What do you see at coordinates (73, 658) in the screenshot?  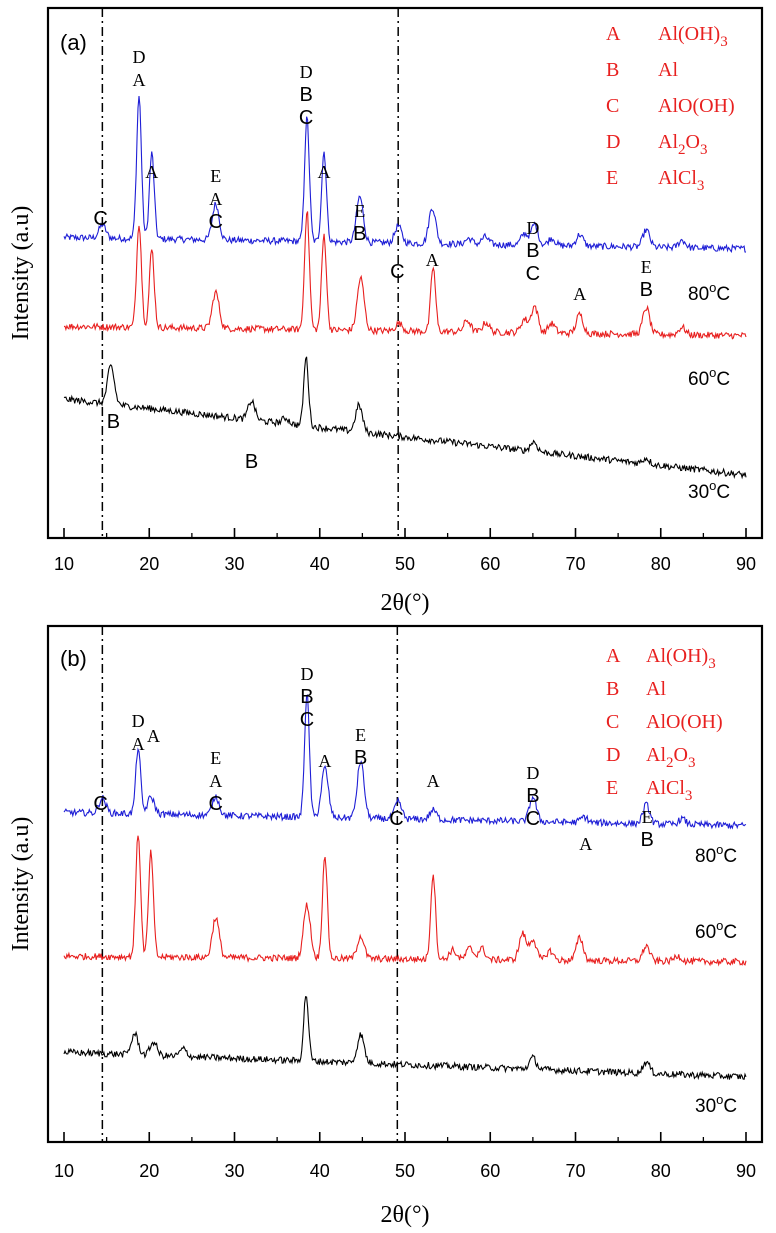 I see `panel-label: (b)` at bounding box center [73, 658].